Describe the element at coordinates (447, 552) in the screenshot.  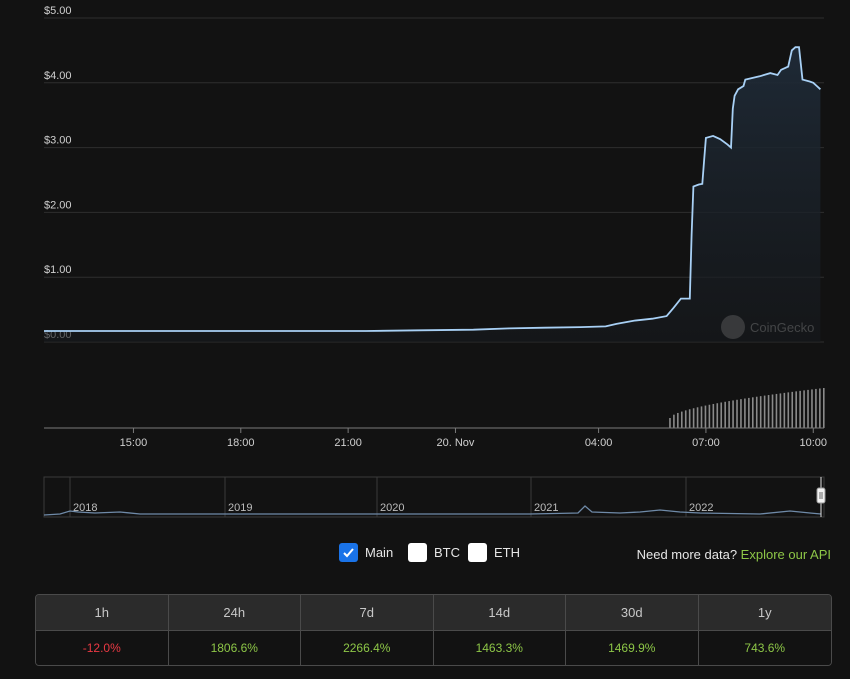
I see `btc-label: BTC` at that location.